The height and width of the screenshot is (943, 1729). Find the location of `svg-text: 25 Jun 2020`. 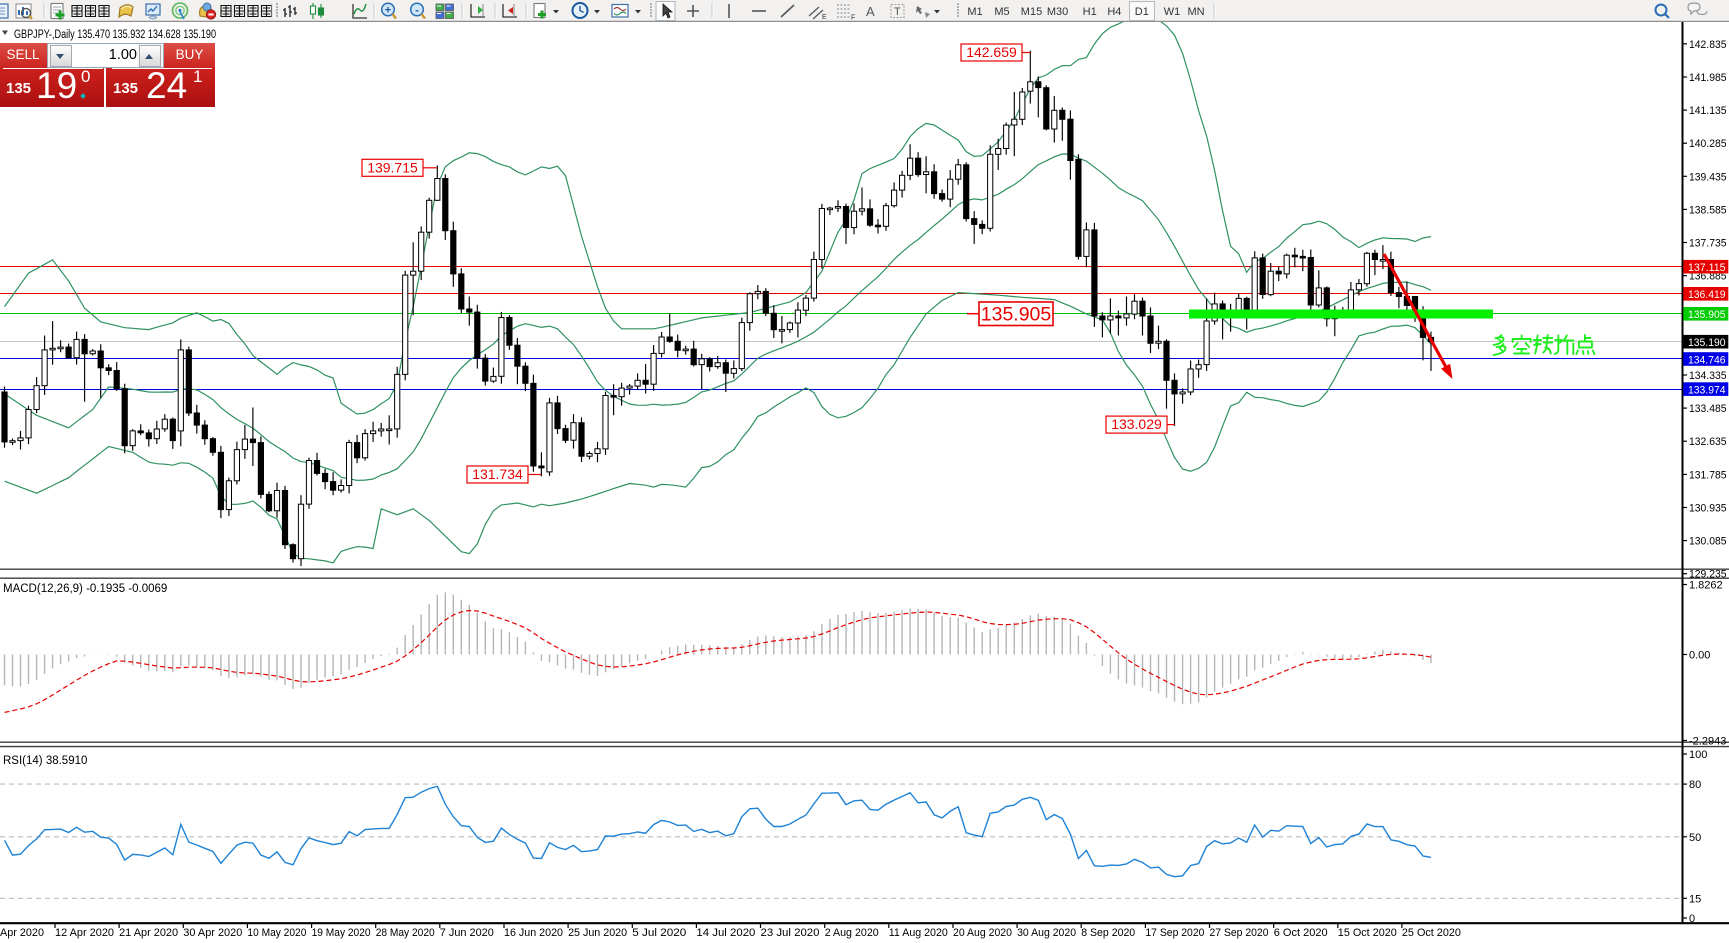

svg-text: 25 Jun 2020 is located at coordinates (597, 933).